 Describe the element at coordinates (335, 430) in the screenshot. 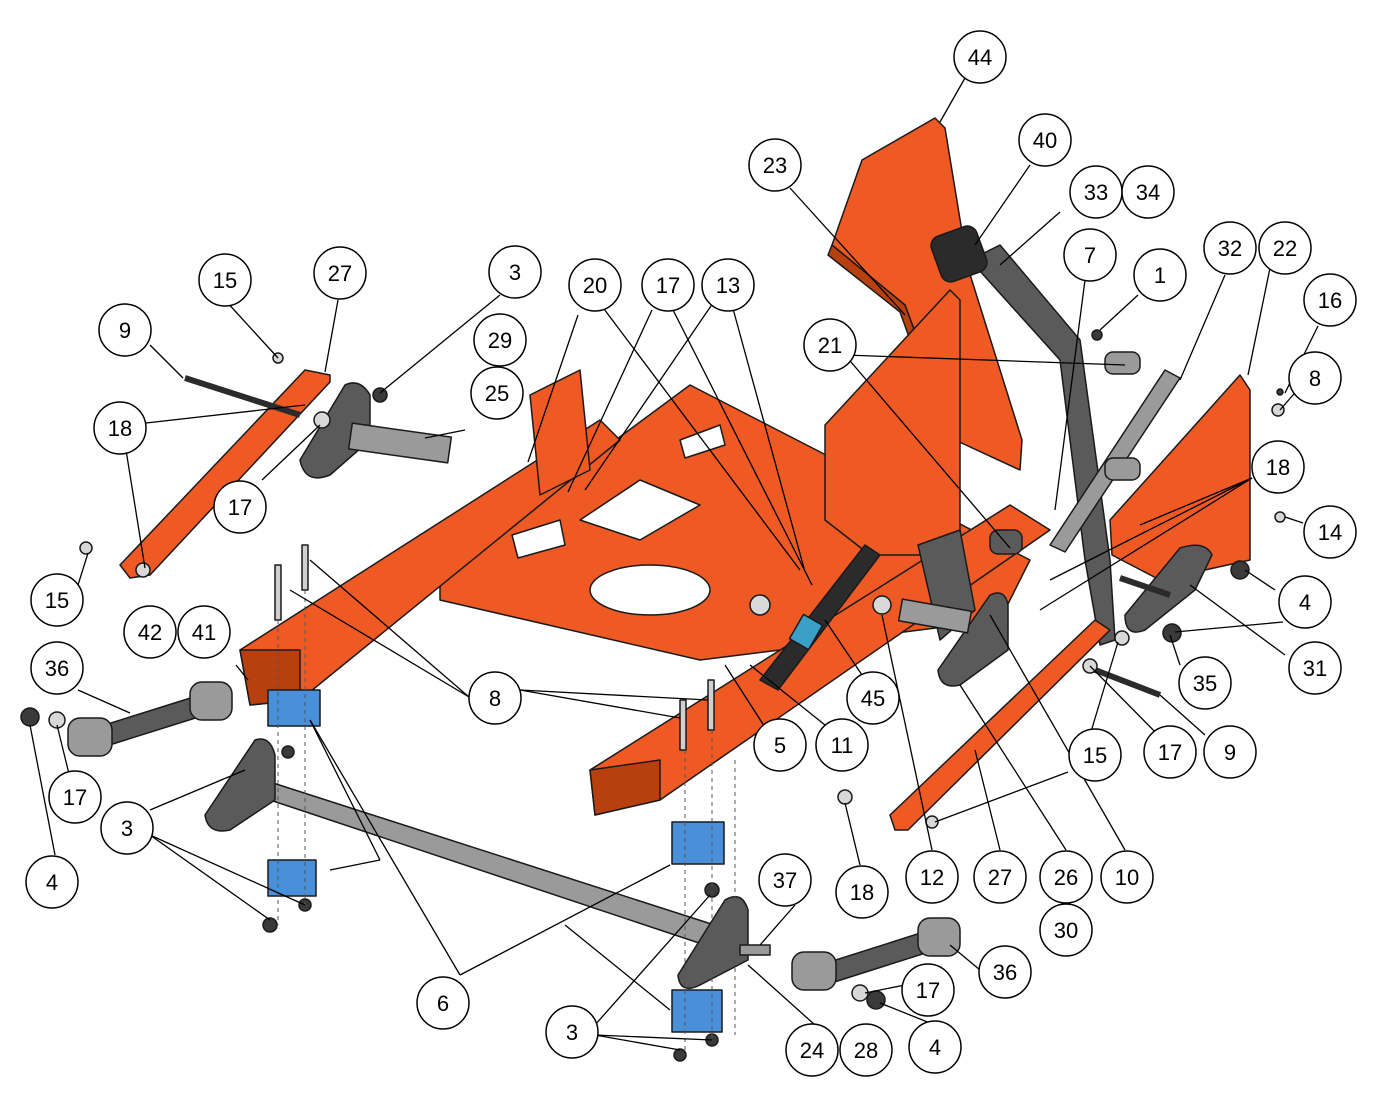

I see `bellcrank-left` at that location.